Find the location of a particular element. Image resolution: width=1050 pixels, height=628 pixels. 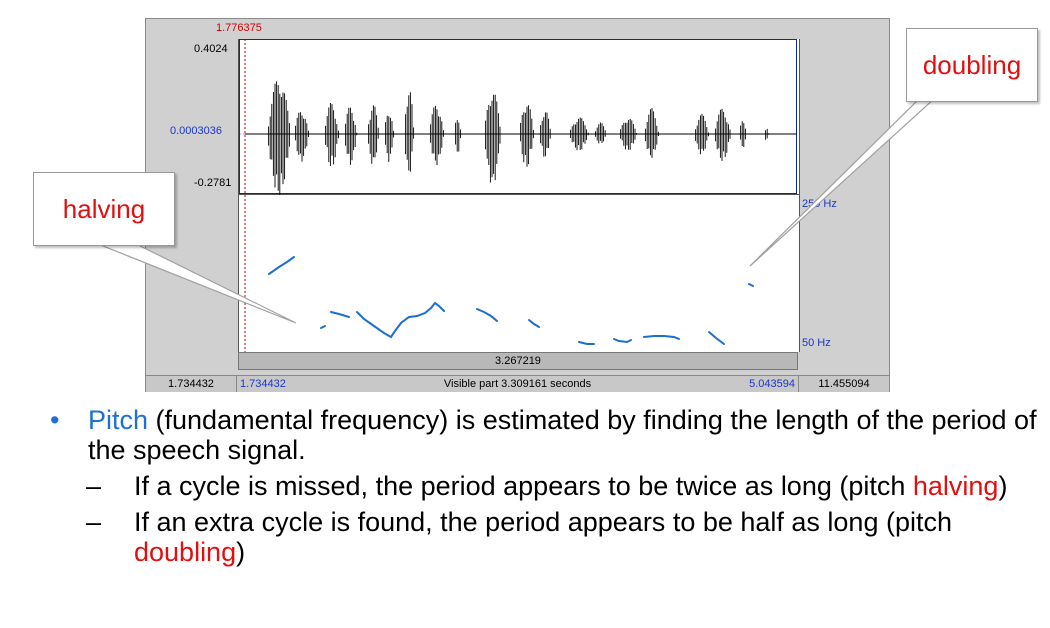

waveform-path is located at coordinates (521, 138).